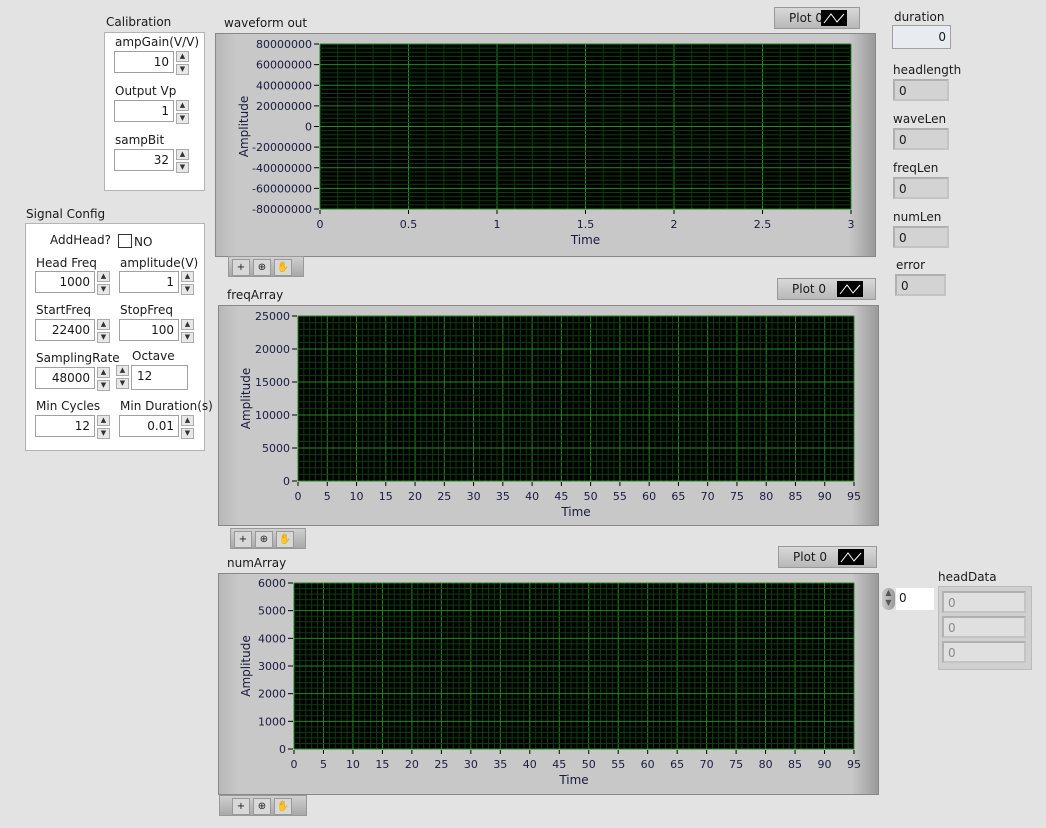  Describe the element at coordinates (576, 398) in the screenshot. I see `plot-area` at that location.